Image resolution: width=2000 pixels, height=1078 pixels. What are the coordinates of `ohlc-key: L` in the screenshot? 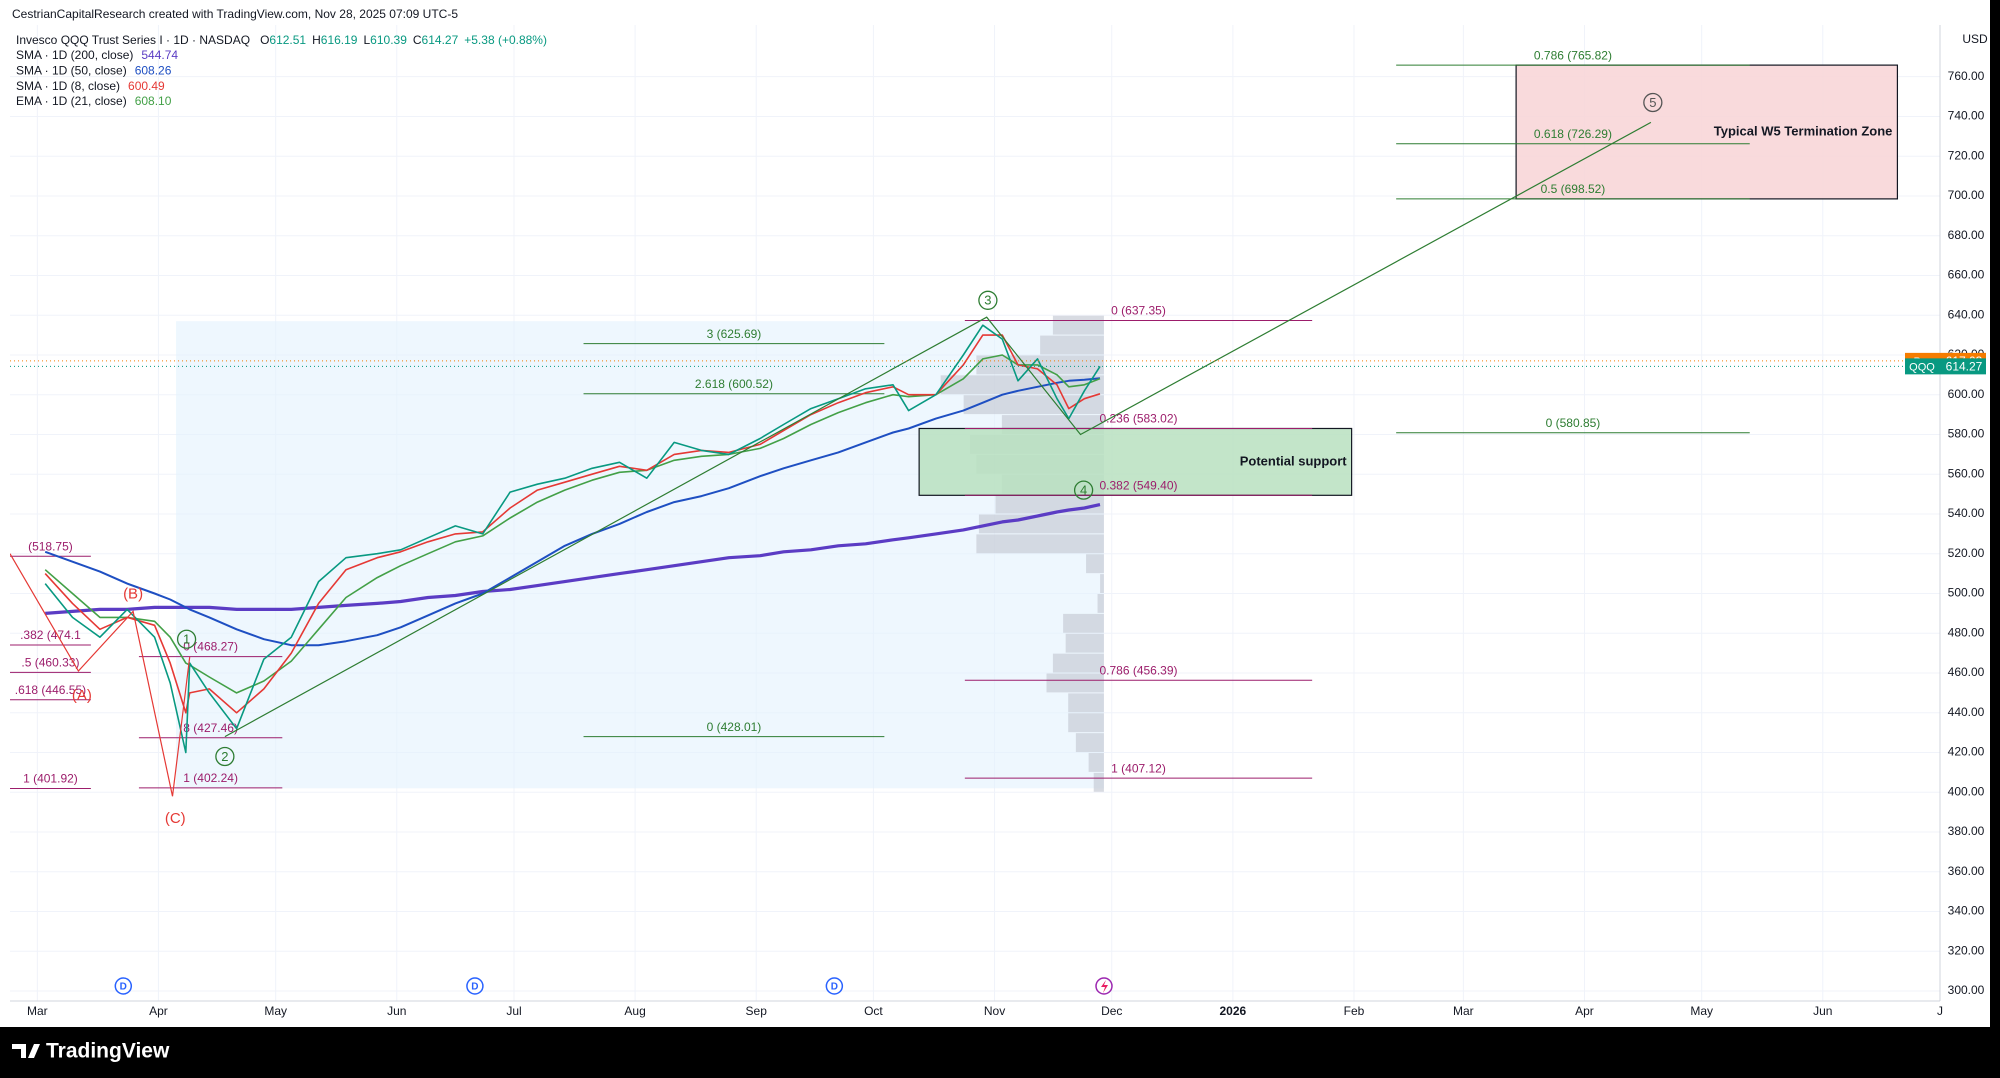 It's located at (366, 40).